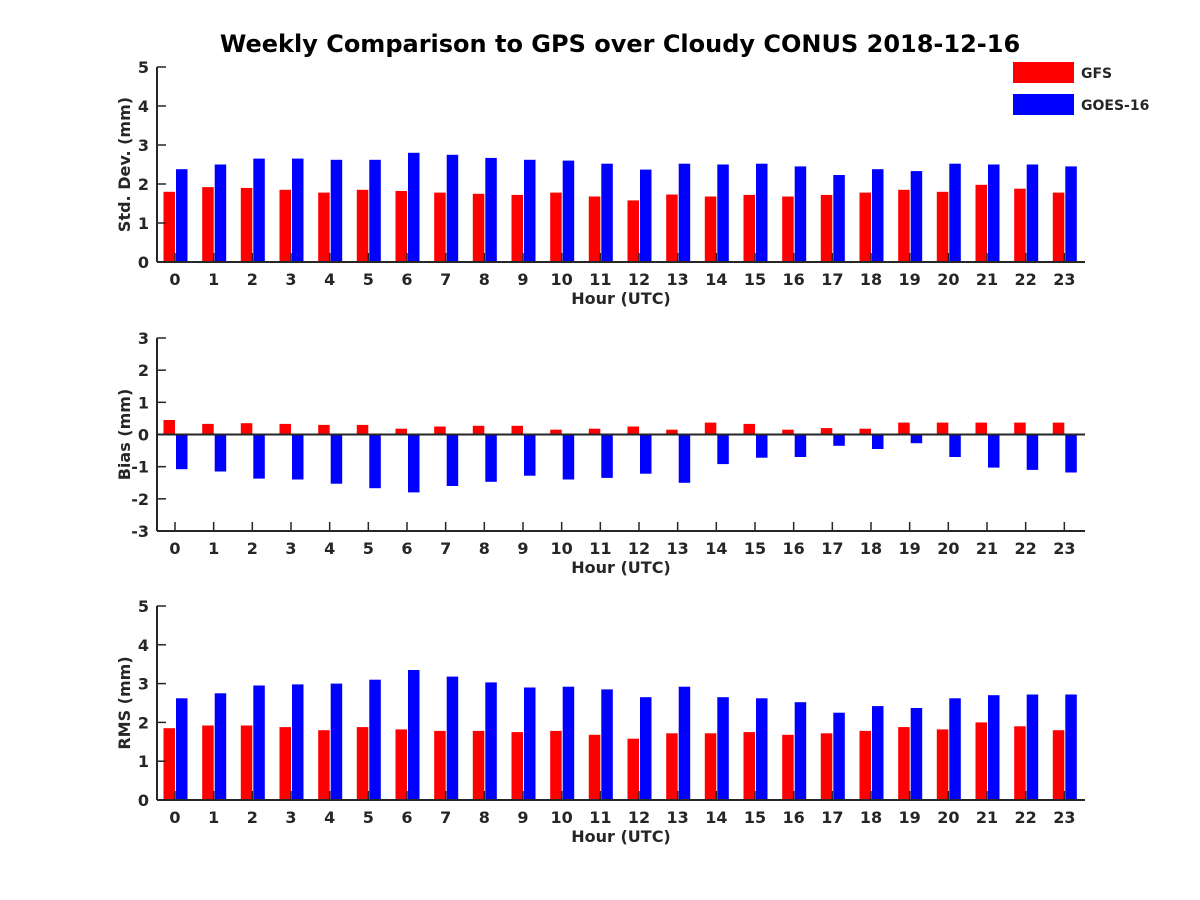 The width and height of the screenshot is (1200, 900). What do you see at coordinates (143, 184) in the screenshot?
I see `y-tick-label: 2` at bounding box center [143, 184].